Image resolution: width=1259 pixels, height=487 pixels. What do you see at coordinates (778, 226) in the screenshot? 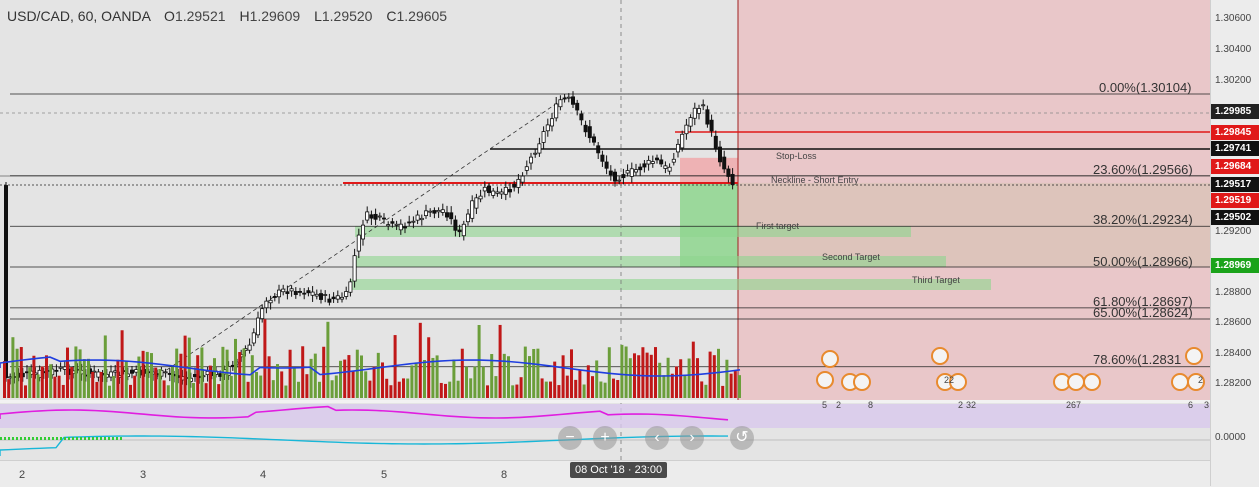
I see `first-target-label: First target` at bounding box center [778, 226].